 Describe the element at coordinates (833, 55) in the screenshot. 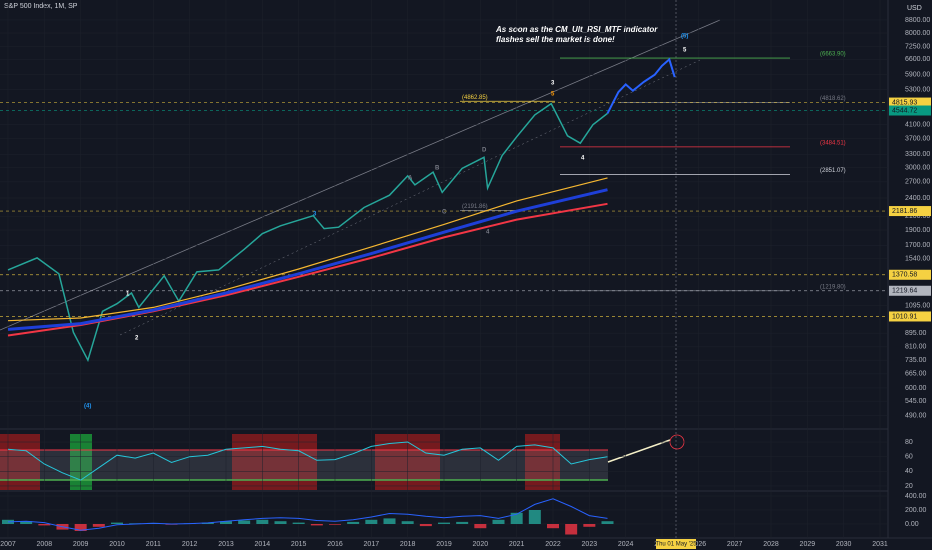

I see `level-label: (6663.90)` at that location.